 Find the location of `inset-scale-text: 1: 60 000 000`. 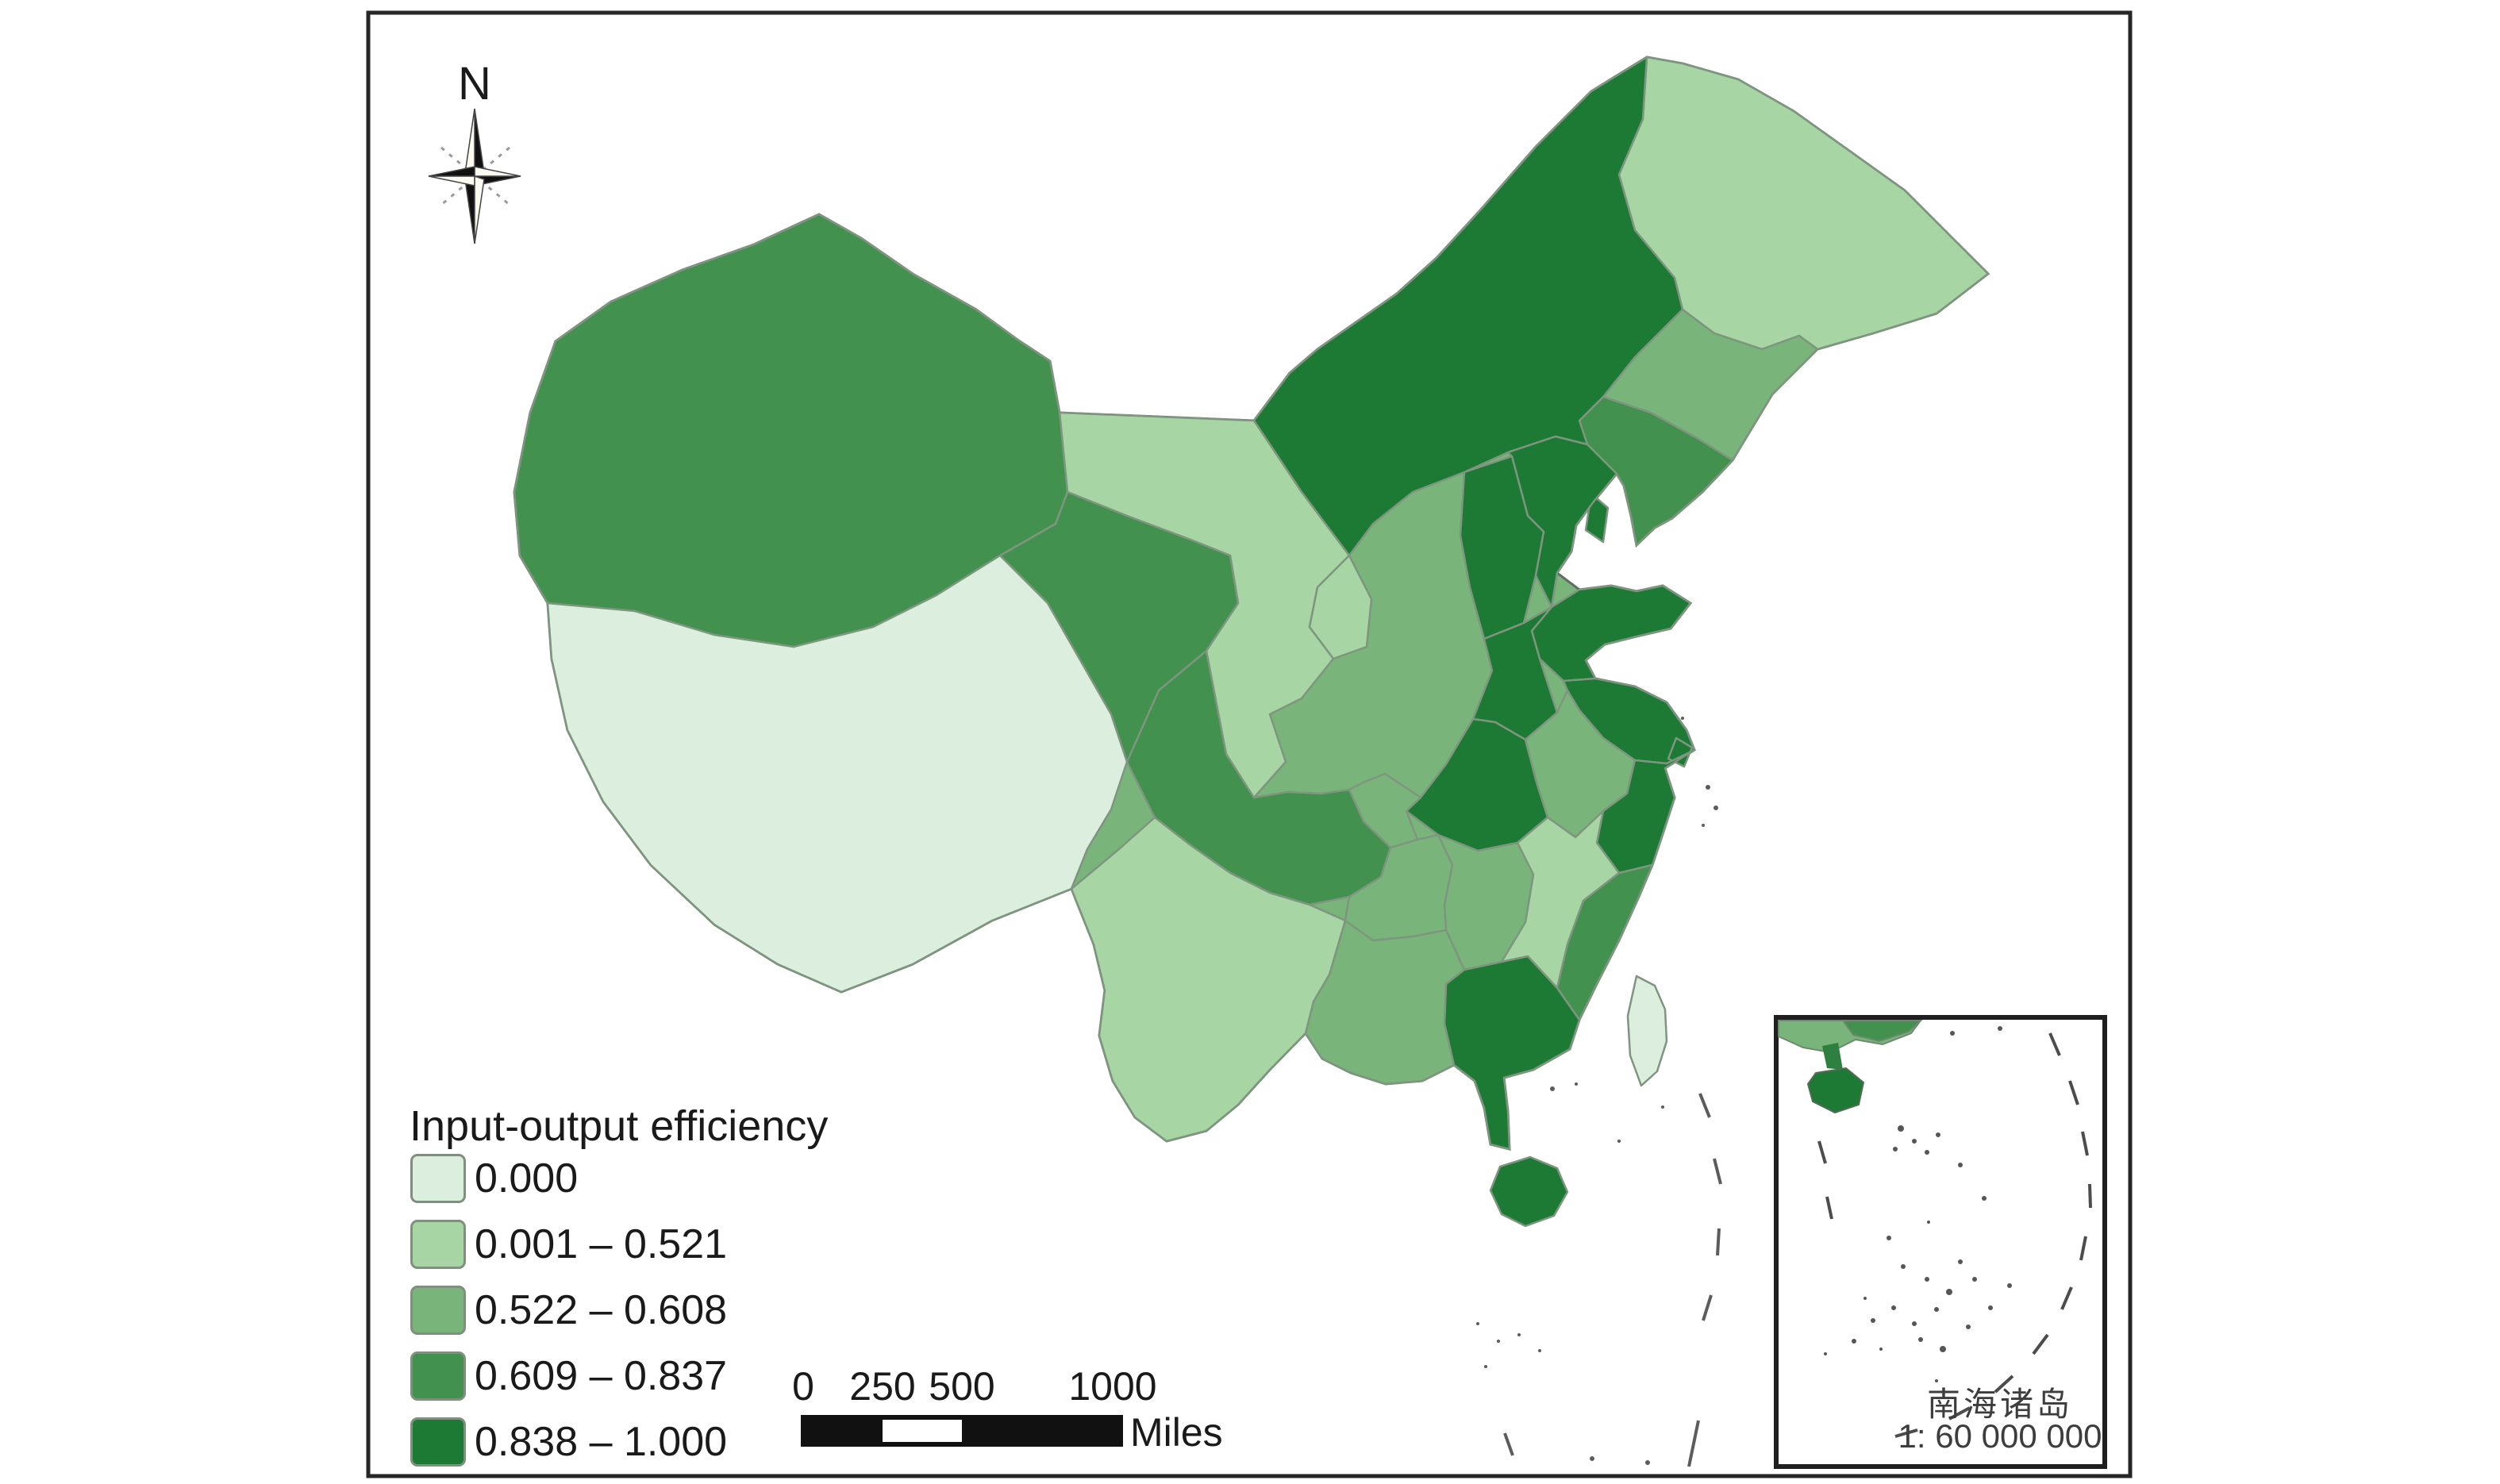

inset-scale-text: 1: 60 000 000 is located at coordinates (2000, 1436).